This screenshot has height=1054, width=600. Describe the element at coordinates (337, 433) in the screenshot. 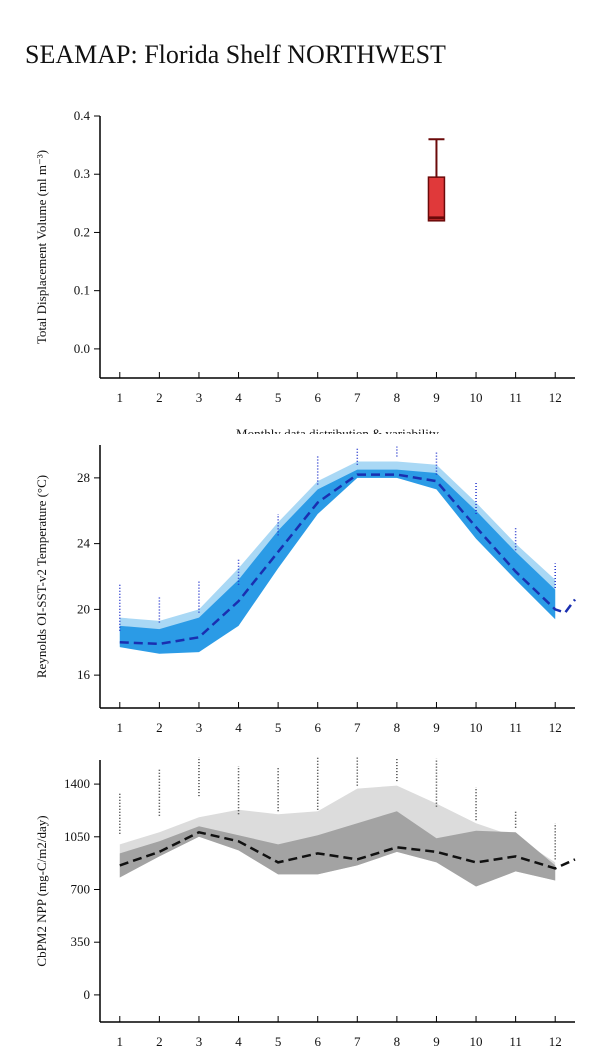

I see `x-axis-label: Monthly data distribution & variability` at that location.